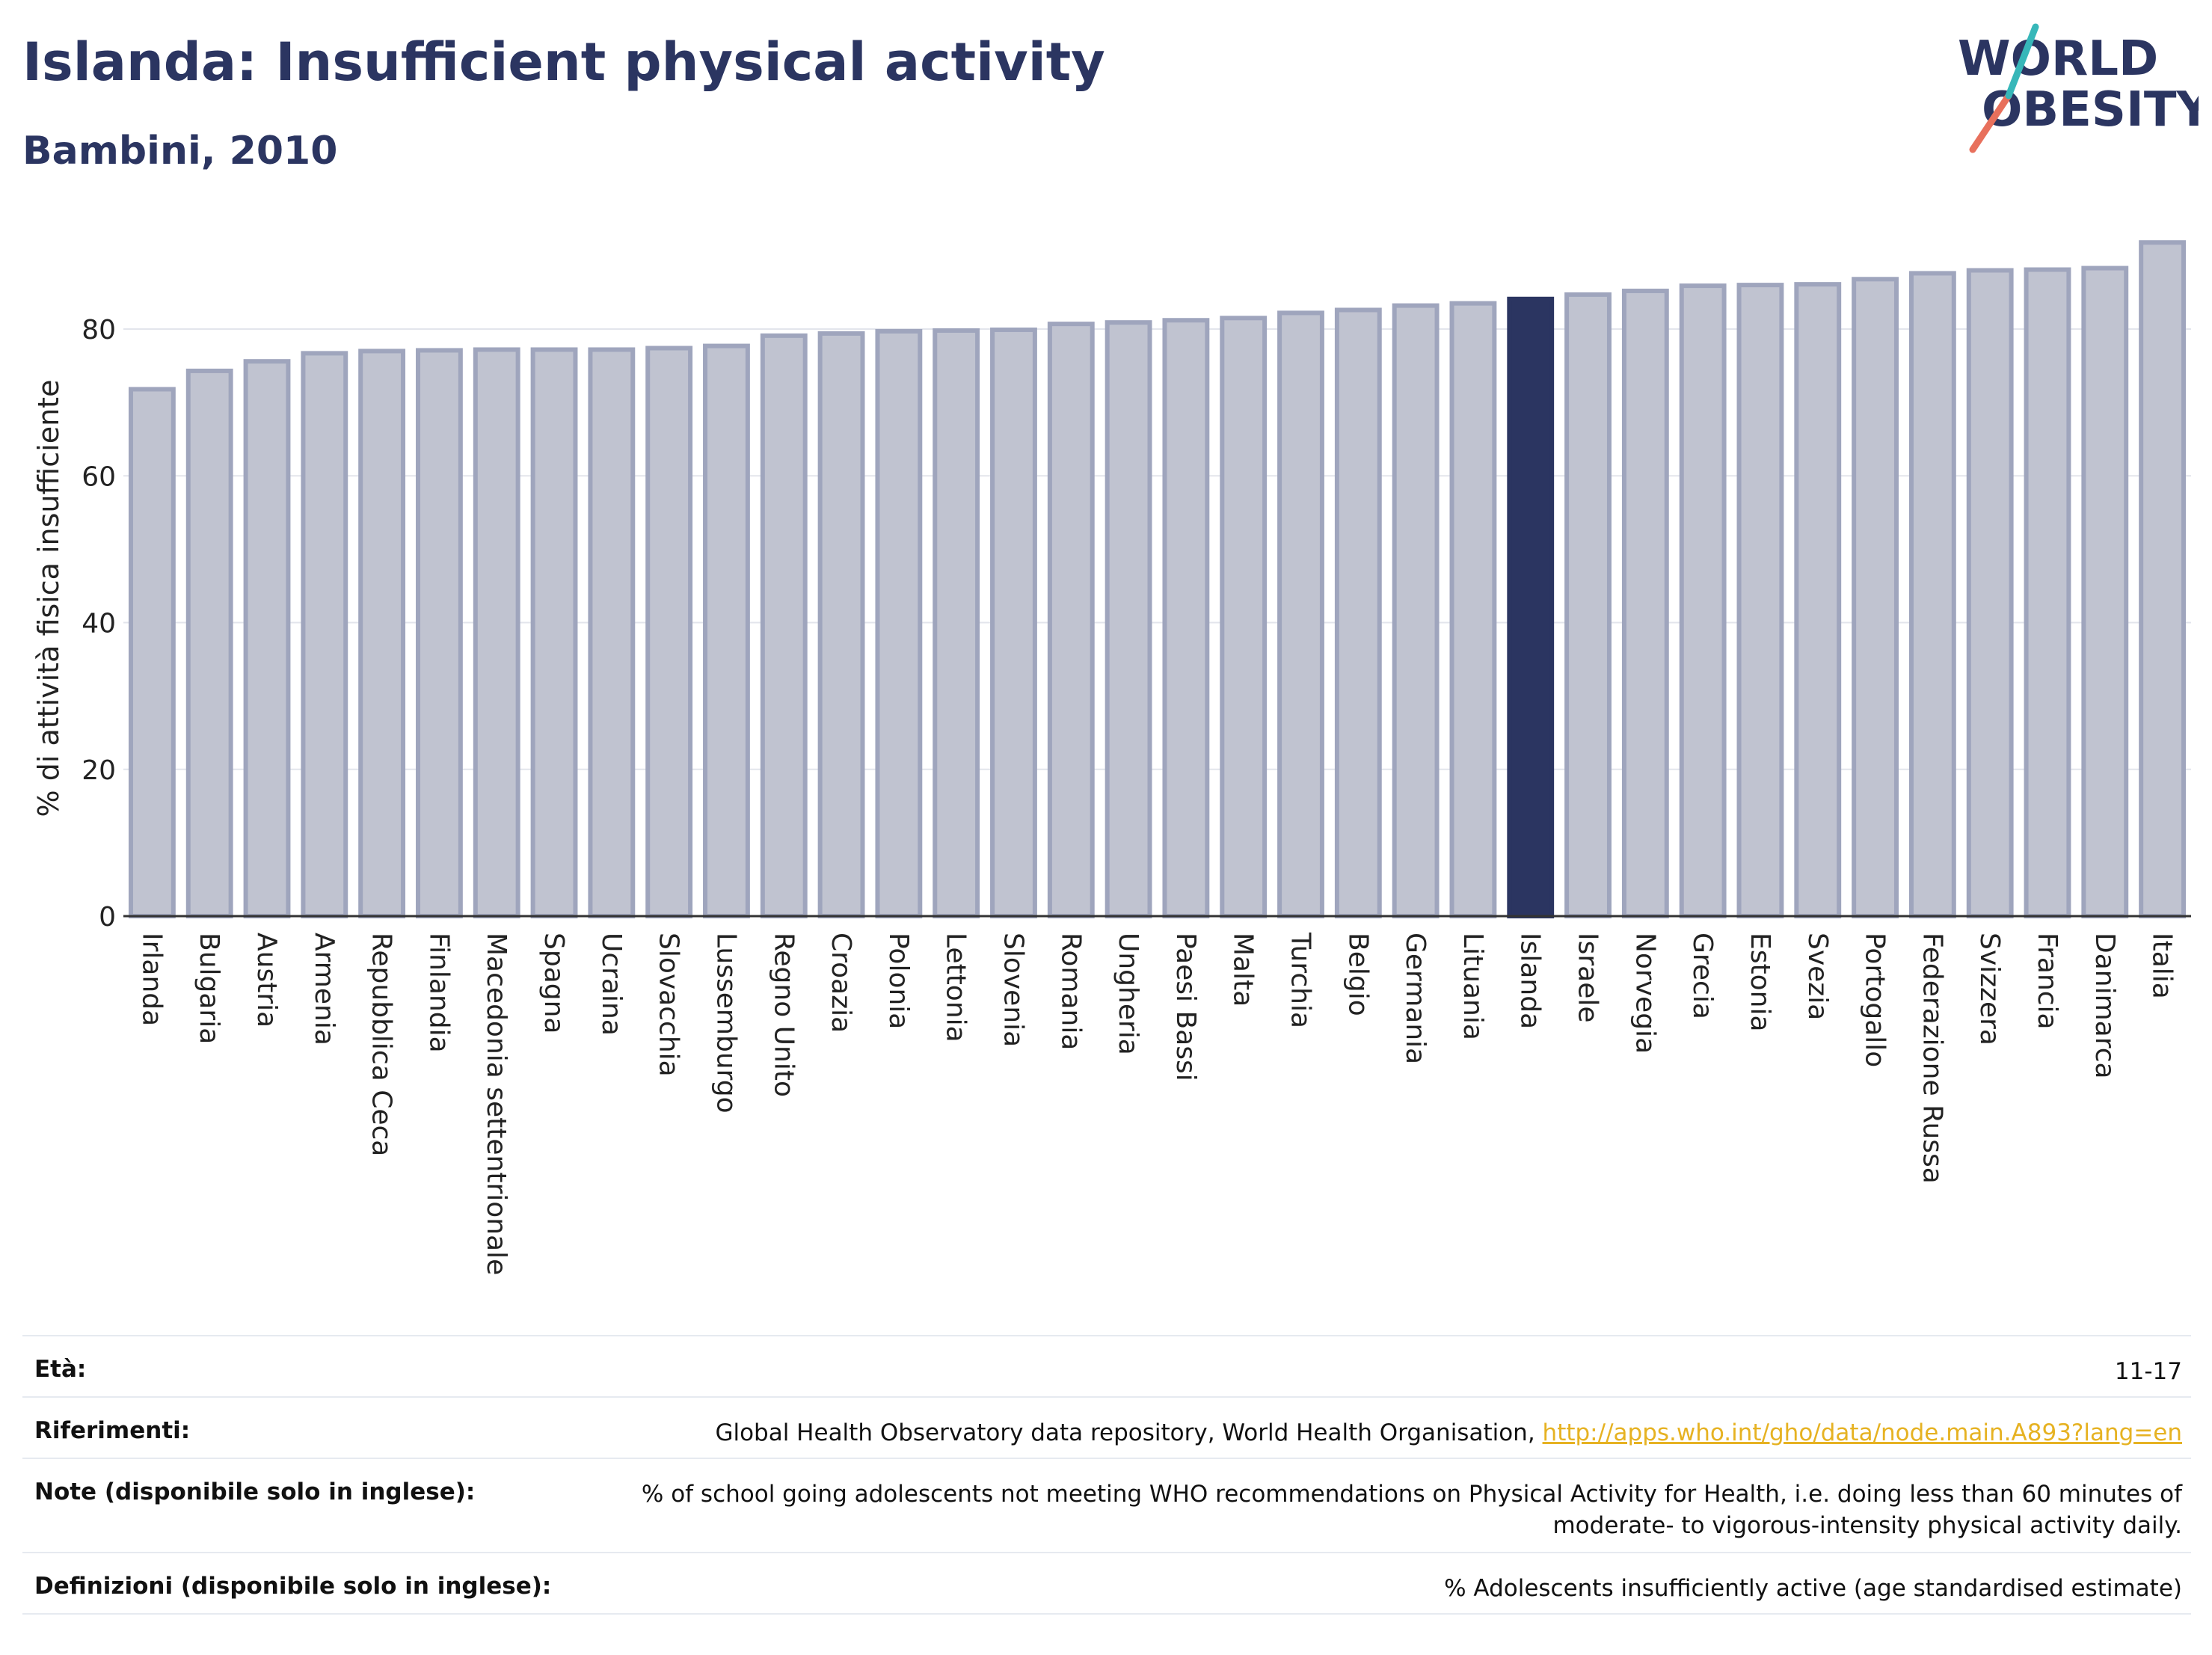  What do you see at coordinates (209, 988) in the screenshot?
I see `x-tick-label: Bulgaria` at bounding box center [209, 988].